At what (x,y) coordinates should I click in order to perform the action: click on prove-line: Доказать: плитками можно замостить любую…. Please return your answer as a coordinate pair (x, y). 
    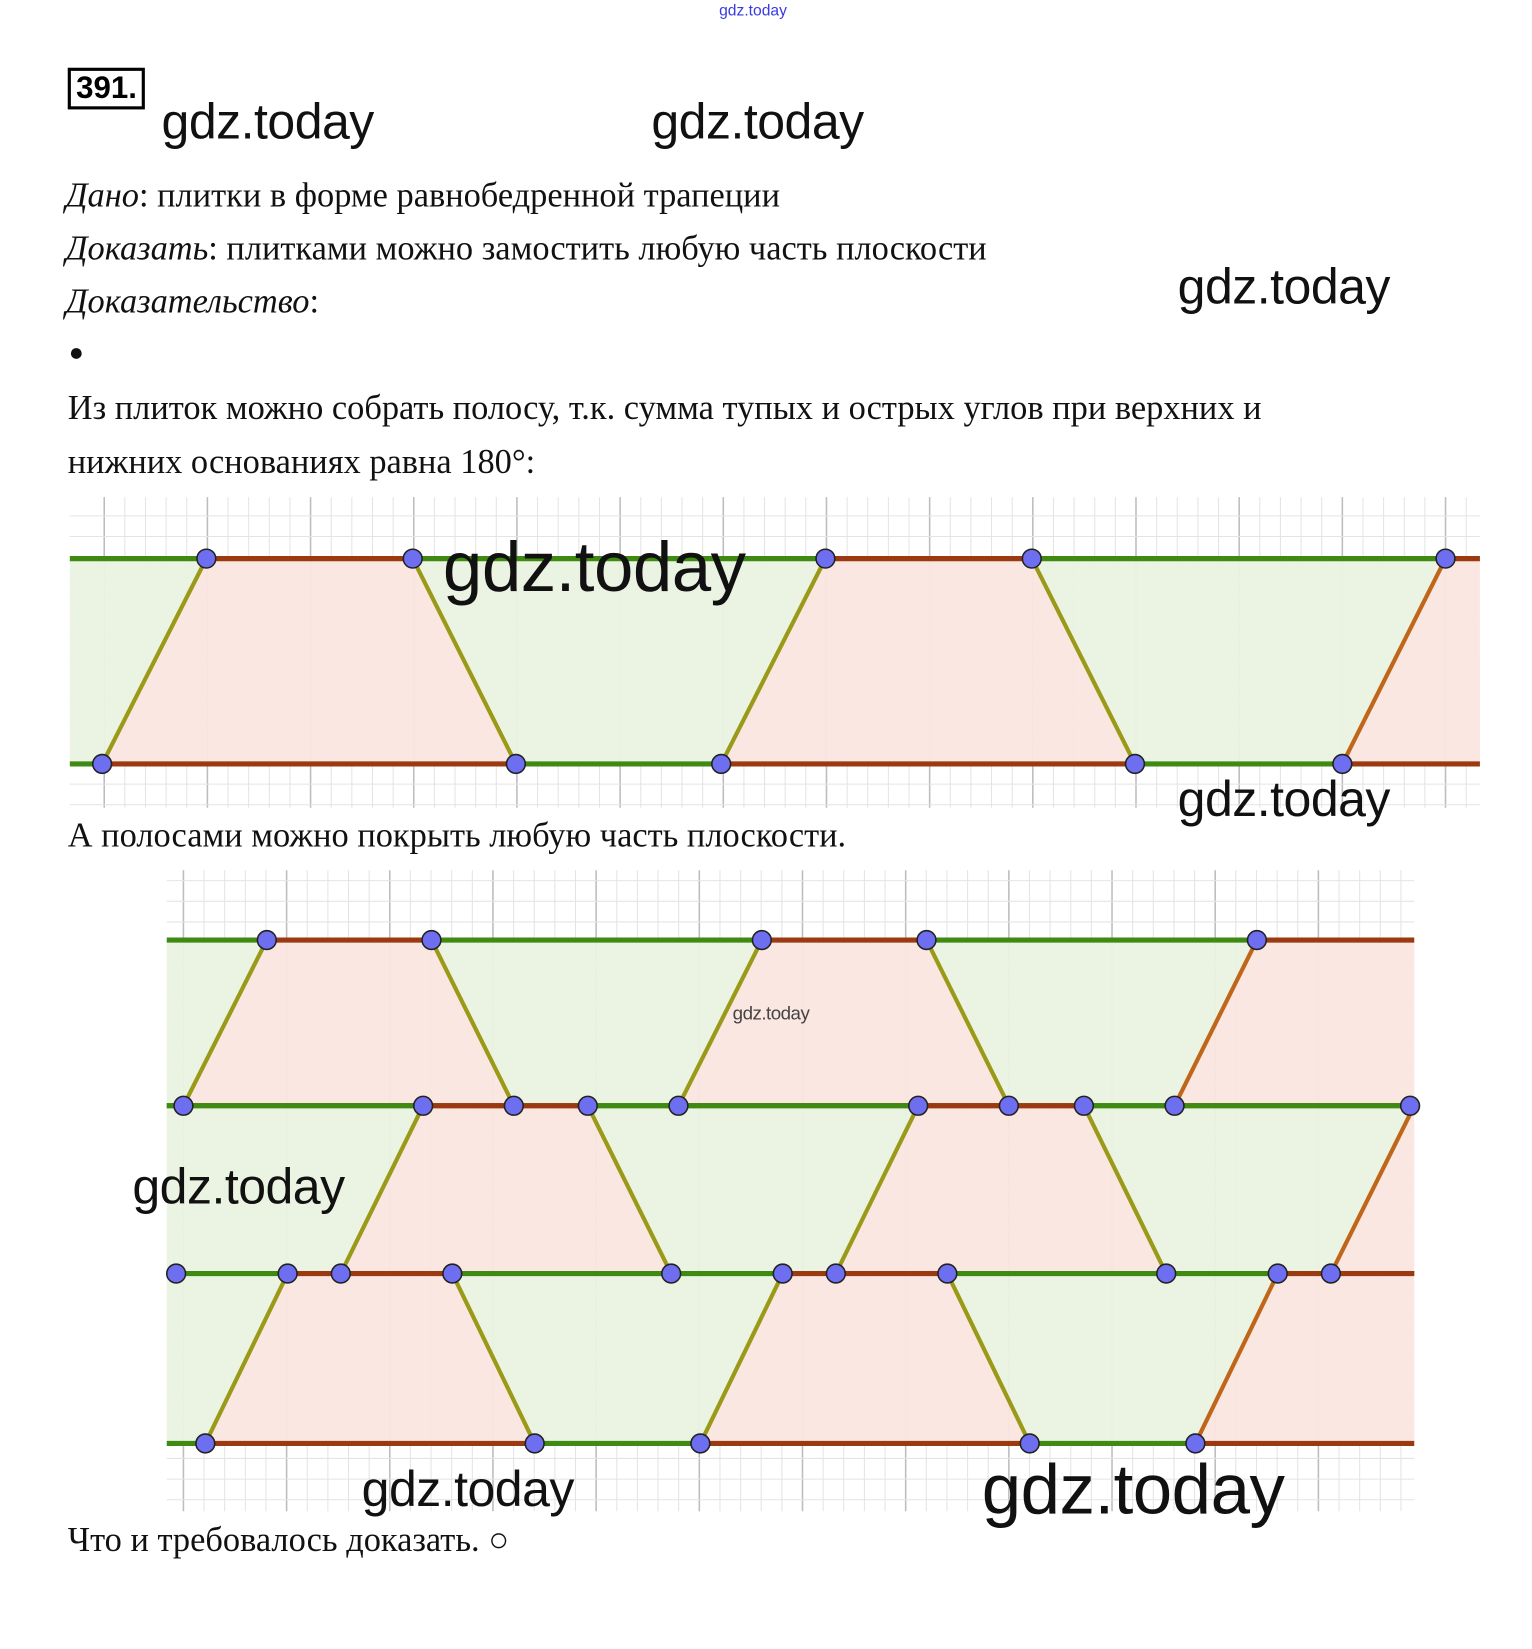
    Looking at the image, I should click on (526, 249).